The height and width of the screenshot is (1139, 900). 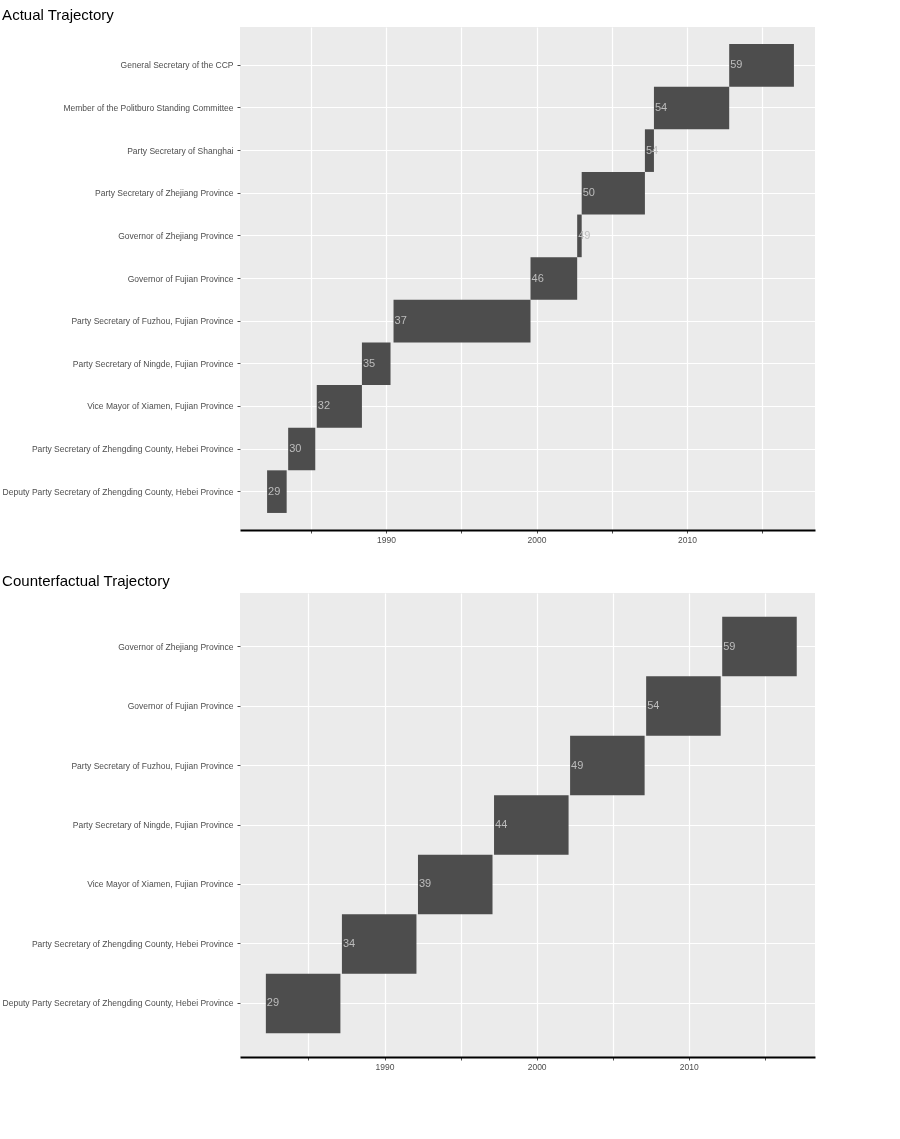 I want to click on annotation: 50, so click(x=588, y=192).